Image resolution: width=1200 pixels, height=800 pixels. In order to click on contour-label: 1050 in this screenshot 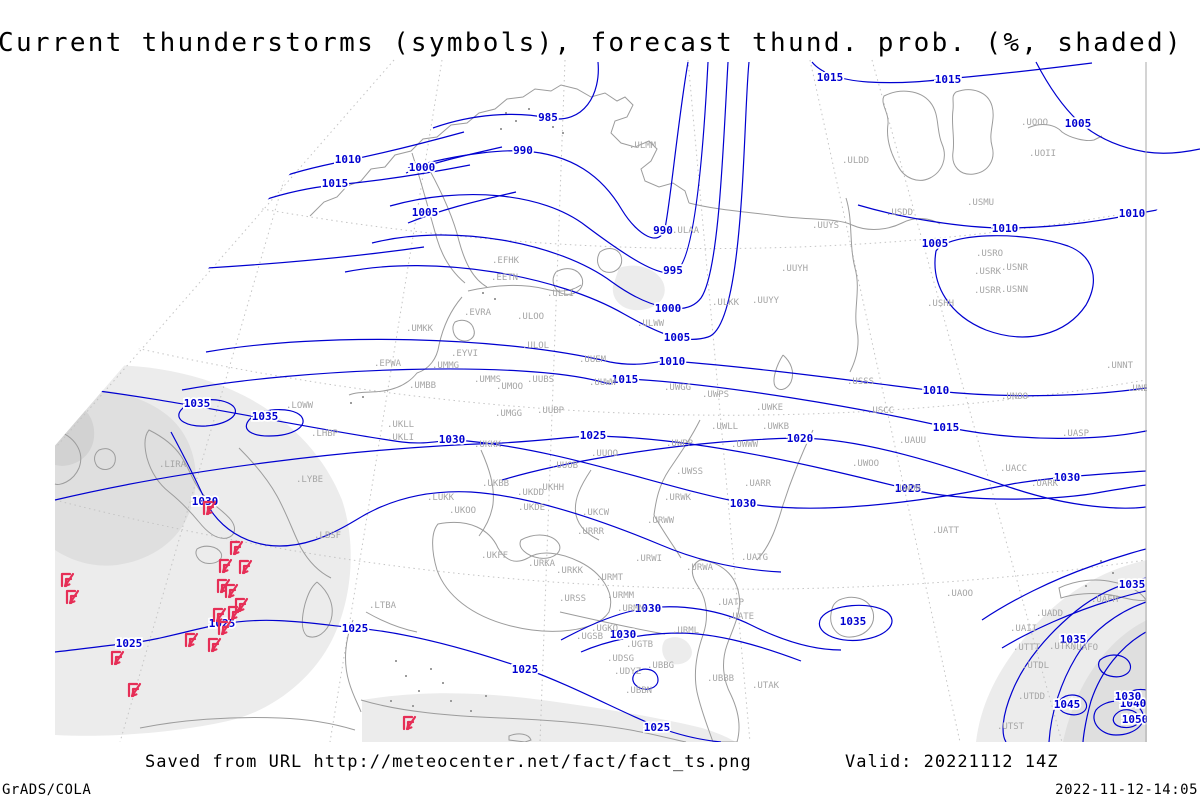, I will do `click(1135, 719)`.